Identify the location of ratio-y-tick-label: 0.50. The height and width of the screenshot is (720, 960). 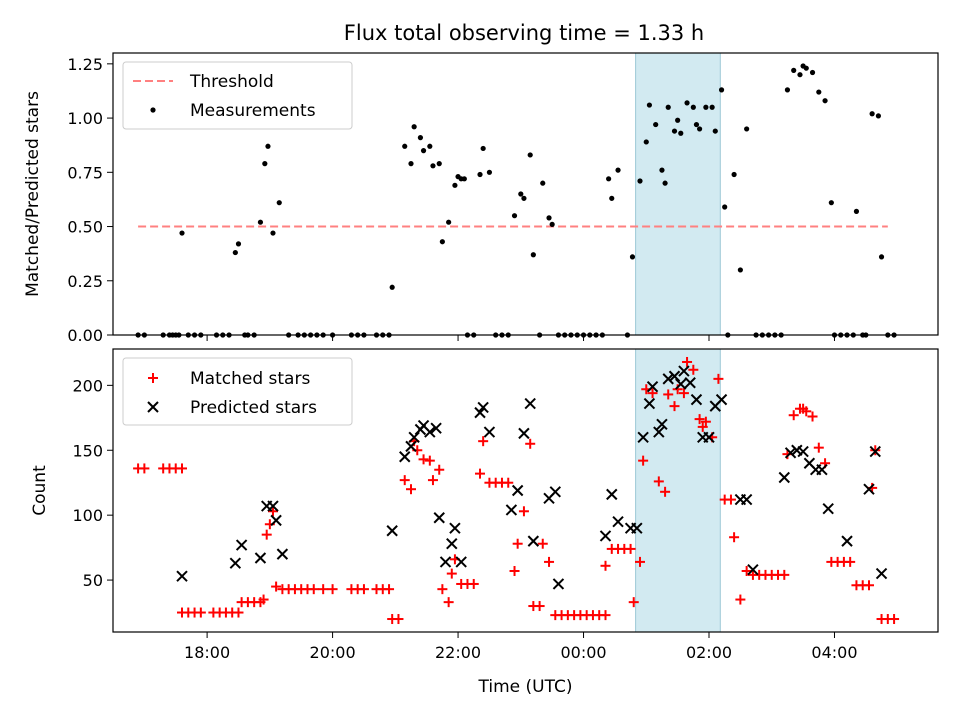
(85, 227).